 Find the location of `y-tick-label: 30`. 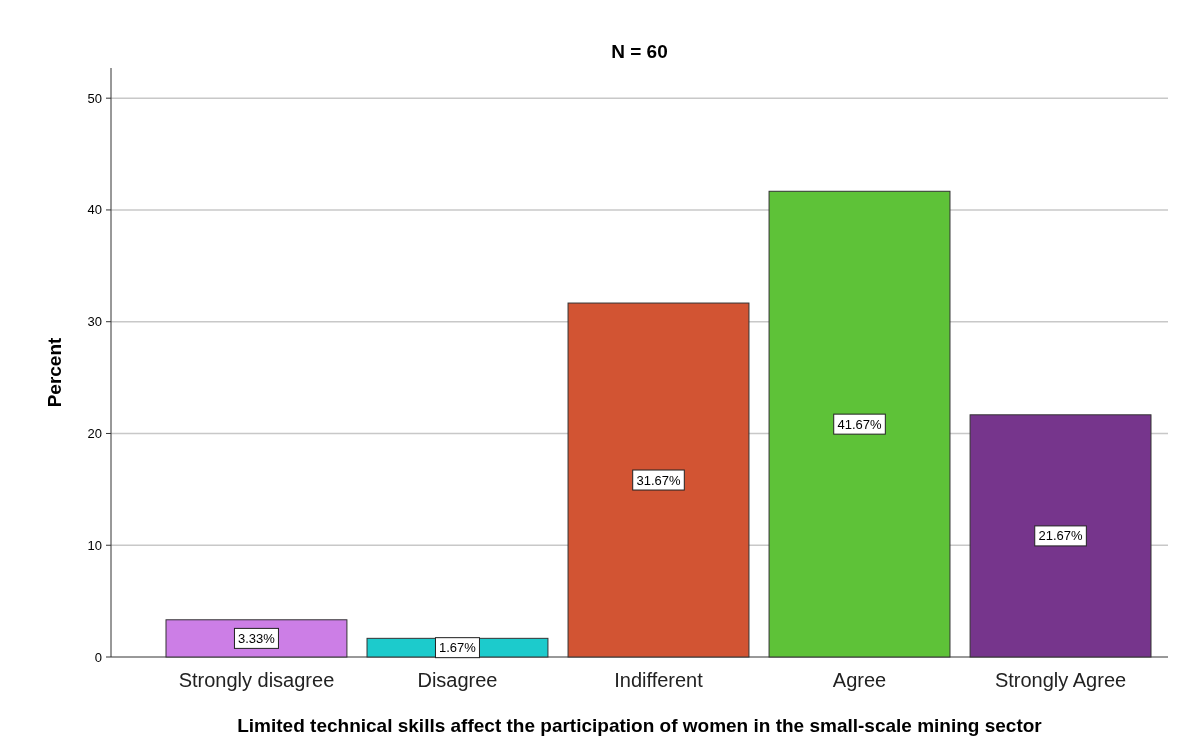

y-tick-label: 30 is located at coordinates (94, 322).